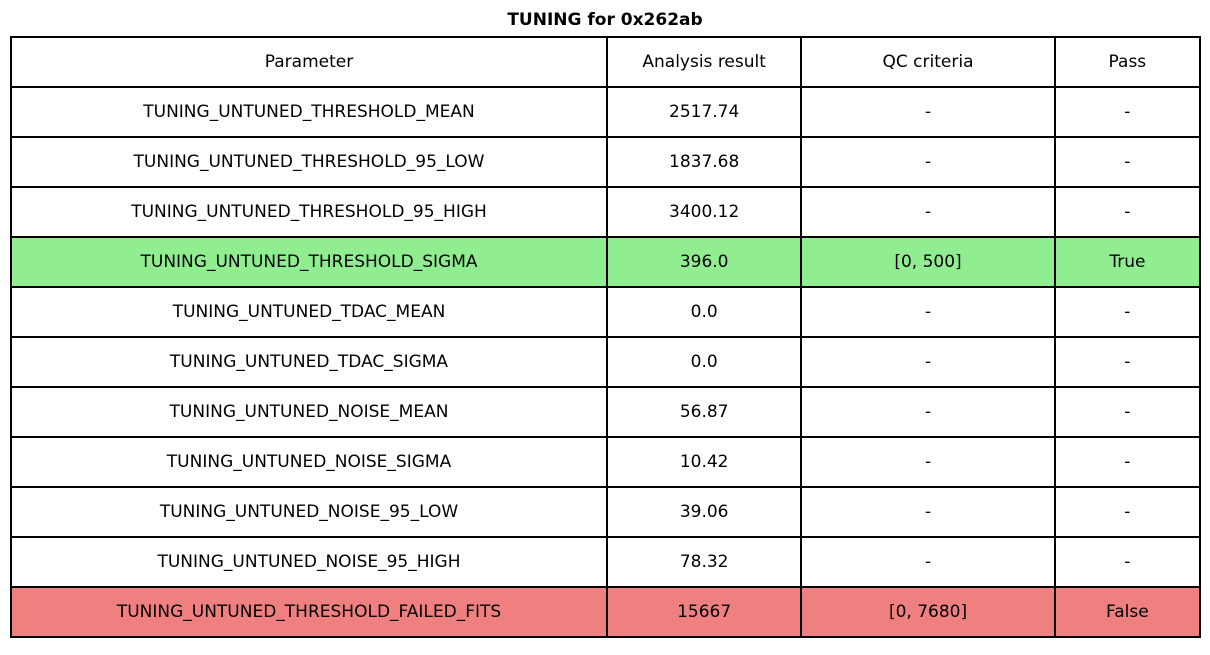 Image resolution: width=1210 pixels, height=655 pixels. I want to click on table-row: TUNING_UNTUNED_TDAC_SIGMA 0.0 - -, so click(606, 362).